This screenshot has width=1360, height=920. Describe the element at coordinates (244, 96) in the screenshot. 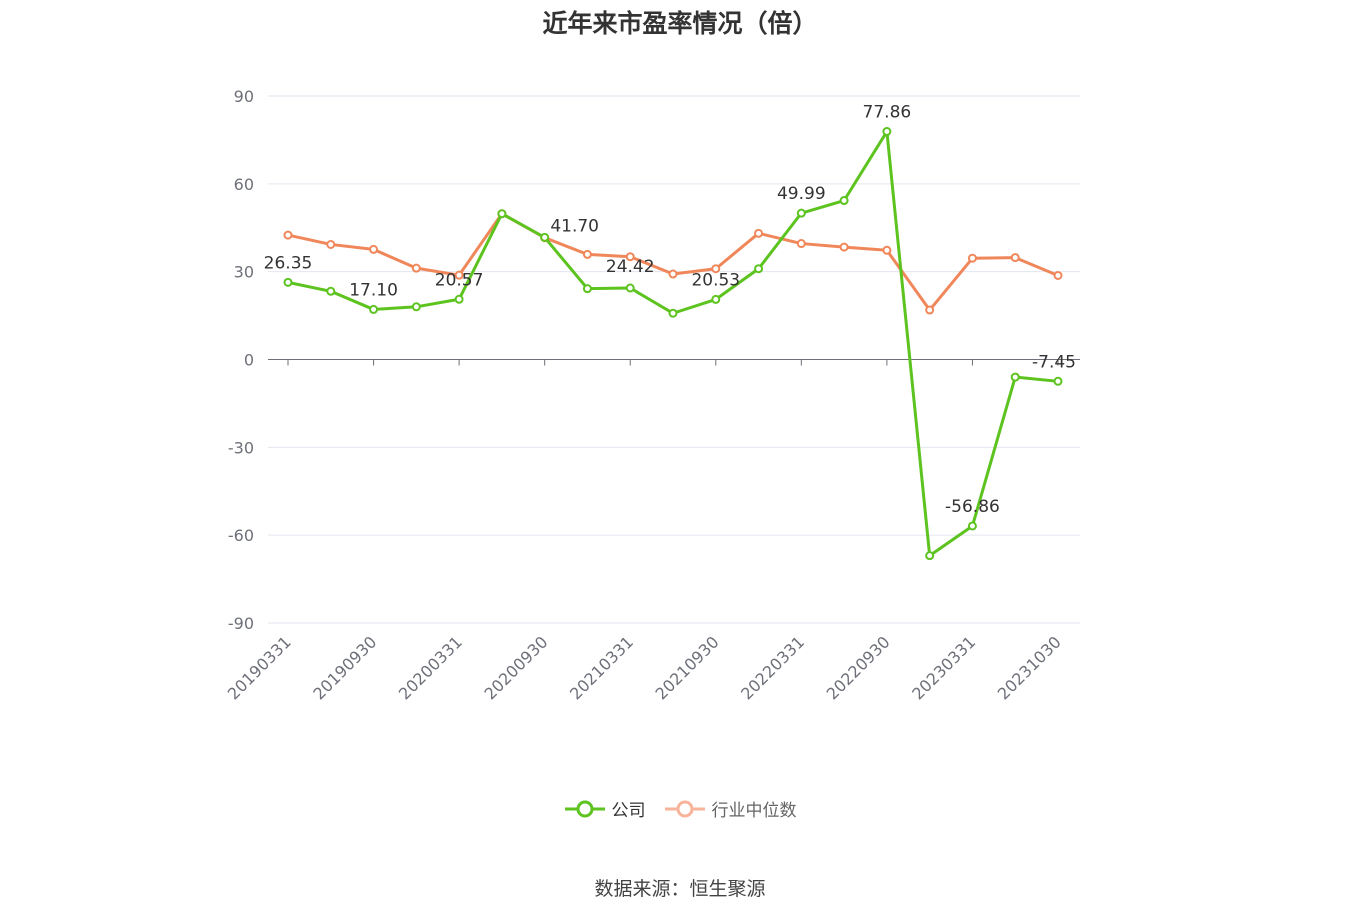

I see `y-tick-label: 90` at that location.